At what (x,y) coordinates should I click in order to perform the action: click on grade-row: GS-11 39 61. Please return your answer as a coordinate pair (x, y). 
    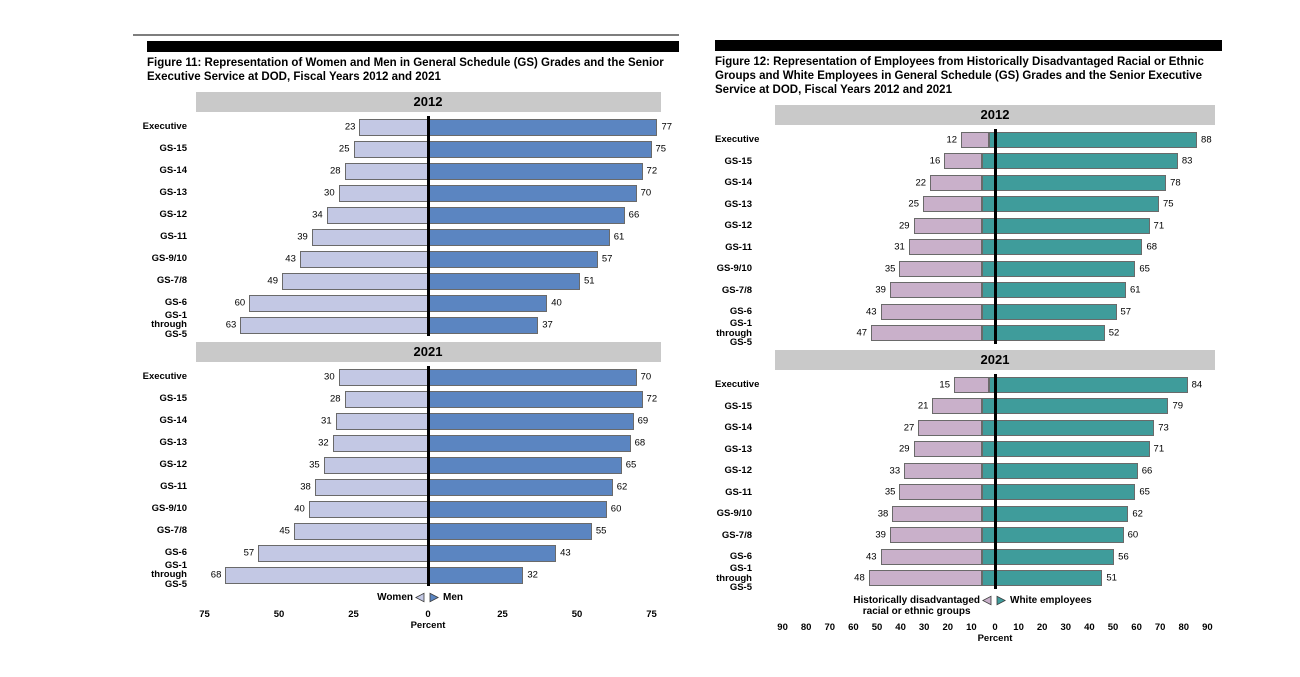
    Looking at the image, I should click on (406, 237).